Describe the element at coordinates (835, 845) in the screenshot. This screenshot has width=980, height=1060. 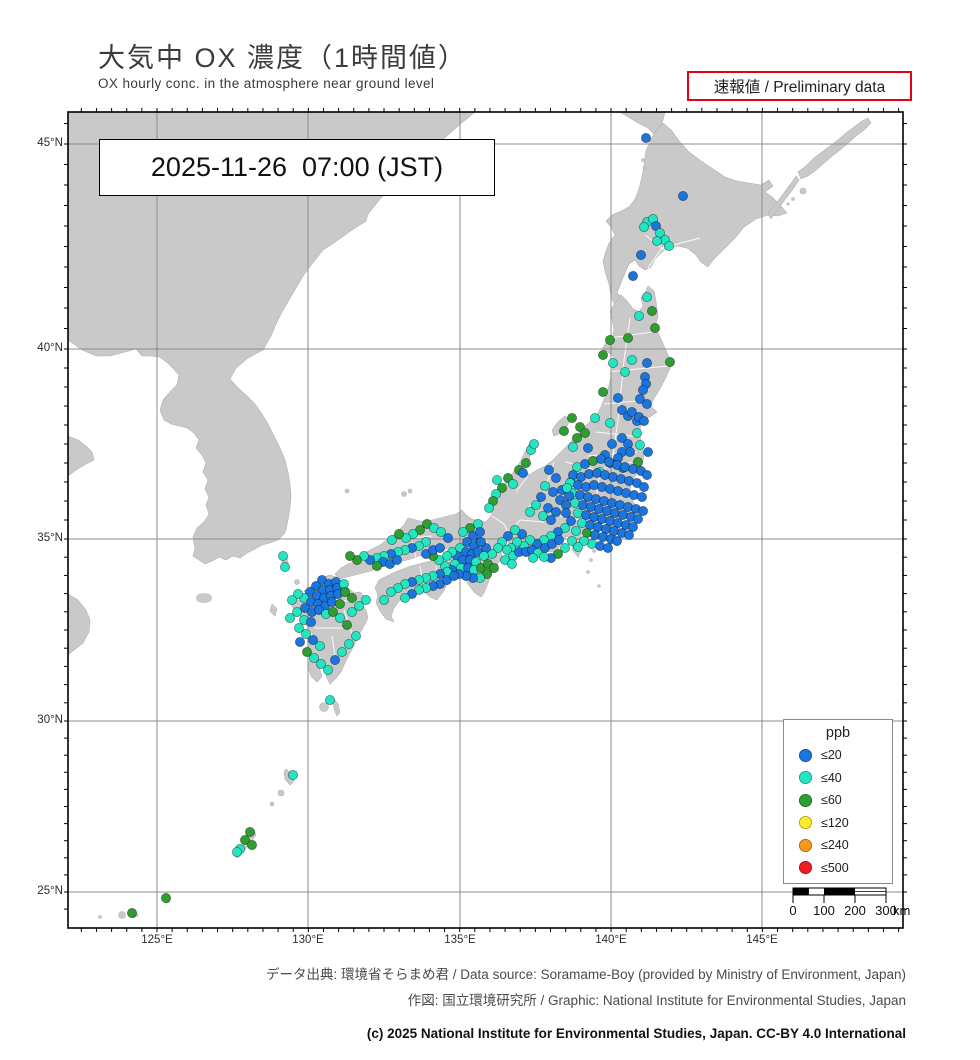
I see `legend-item-label: ≤240` at that location.